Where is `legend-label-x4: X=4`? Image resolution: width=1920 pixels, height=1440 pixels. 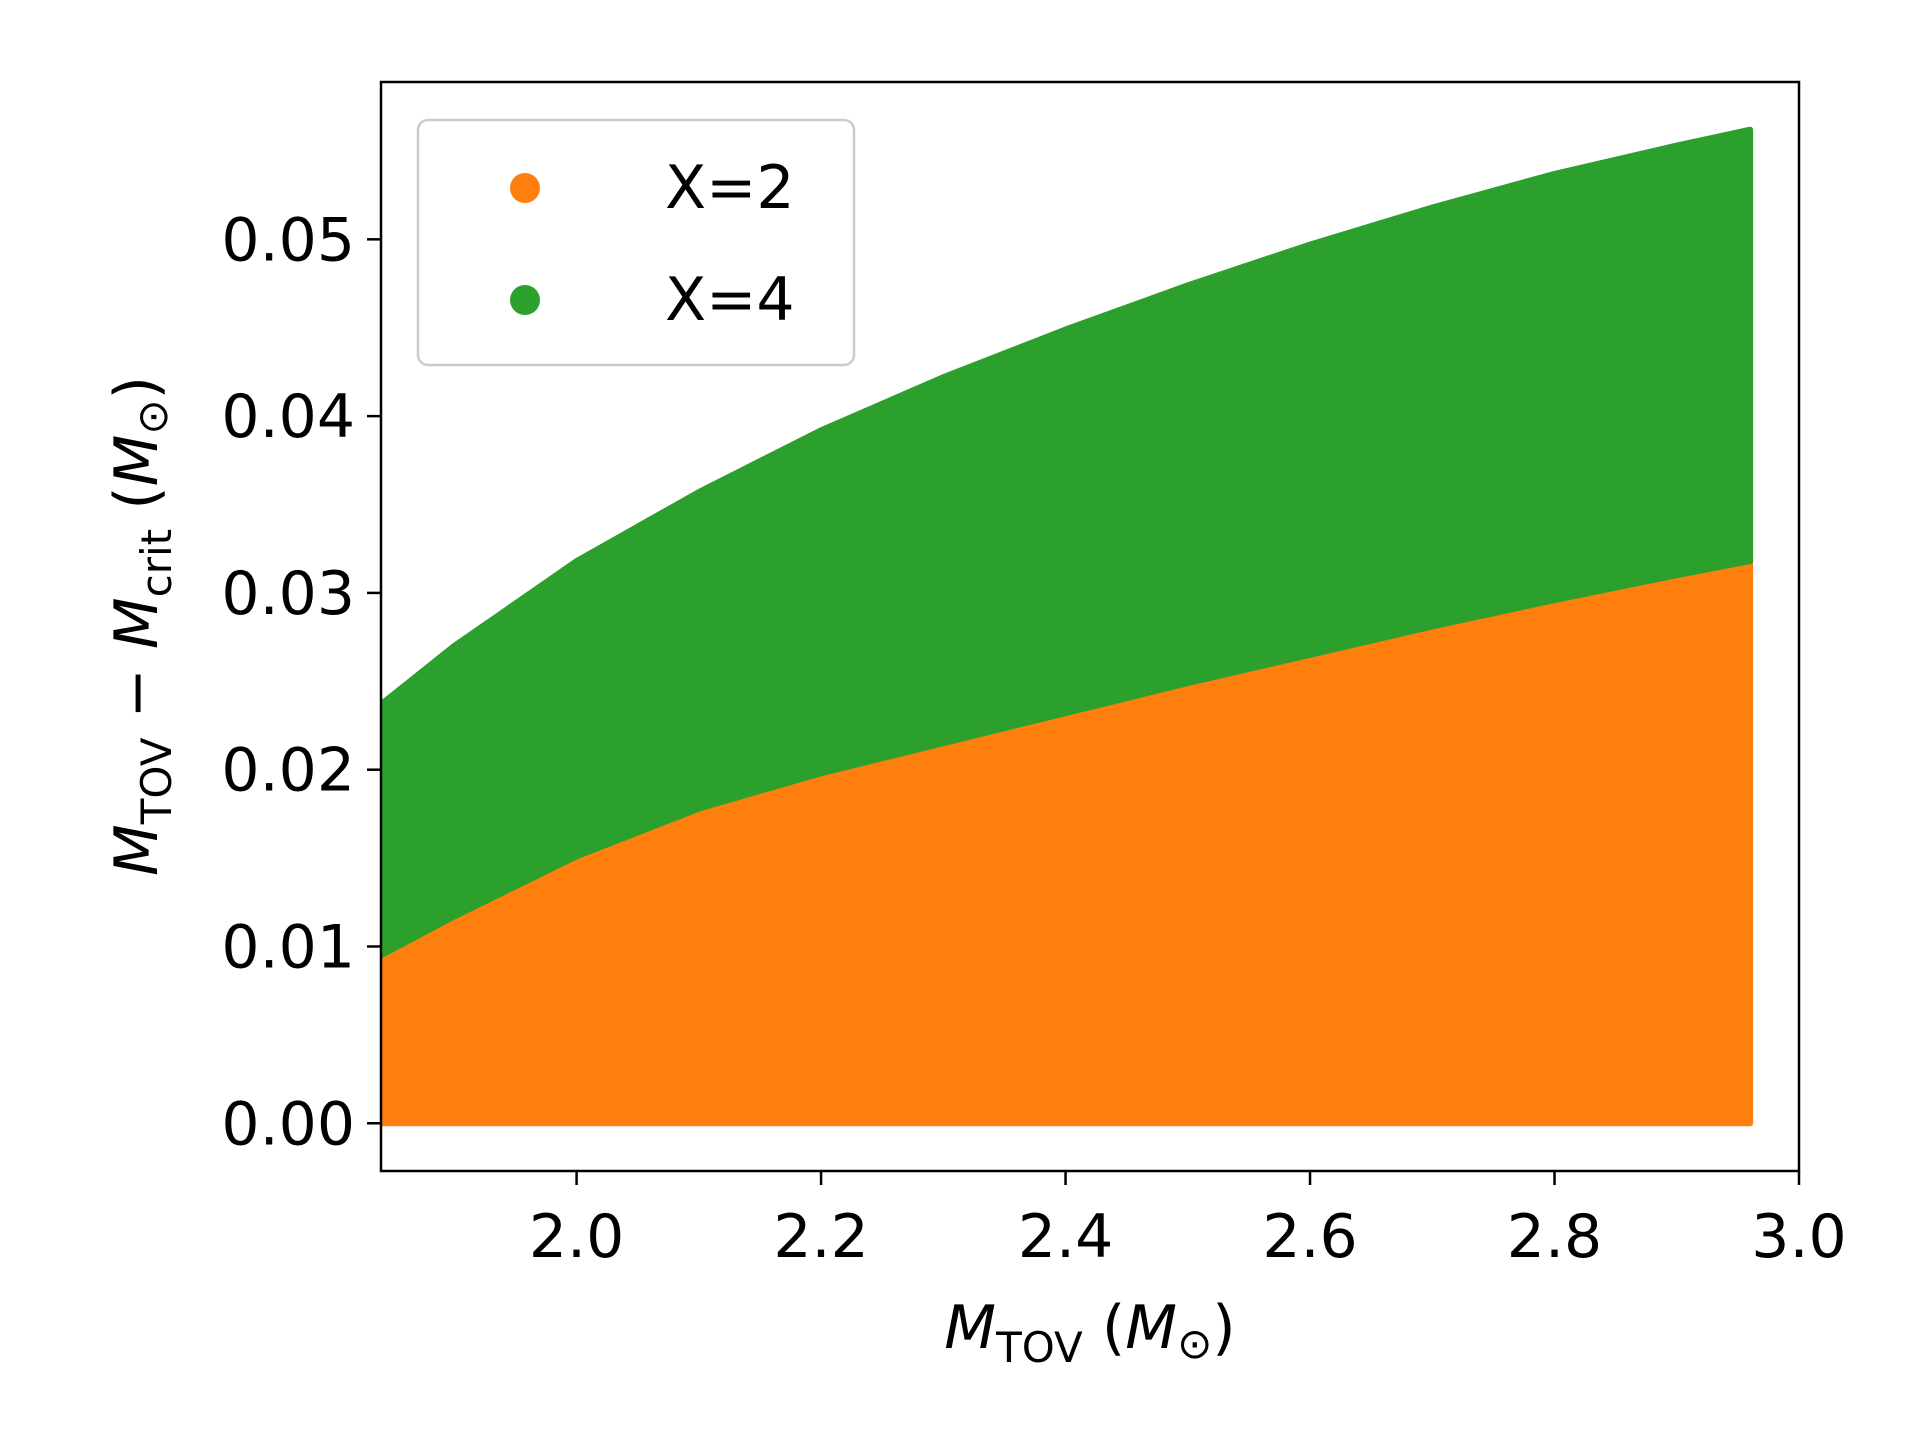
legend-label-x4: X=4 is located at coordinates (730, 300).